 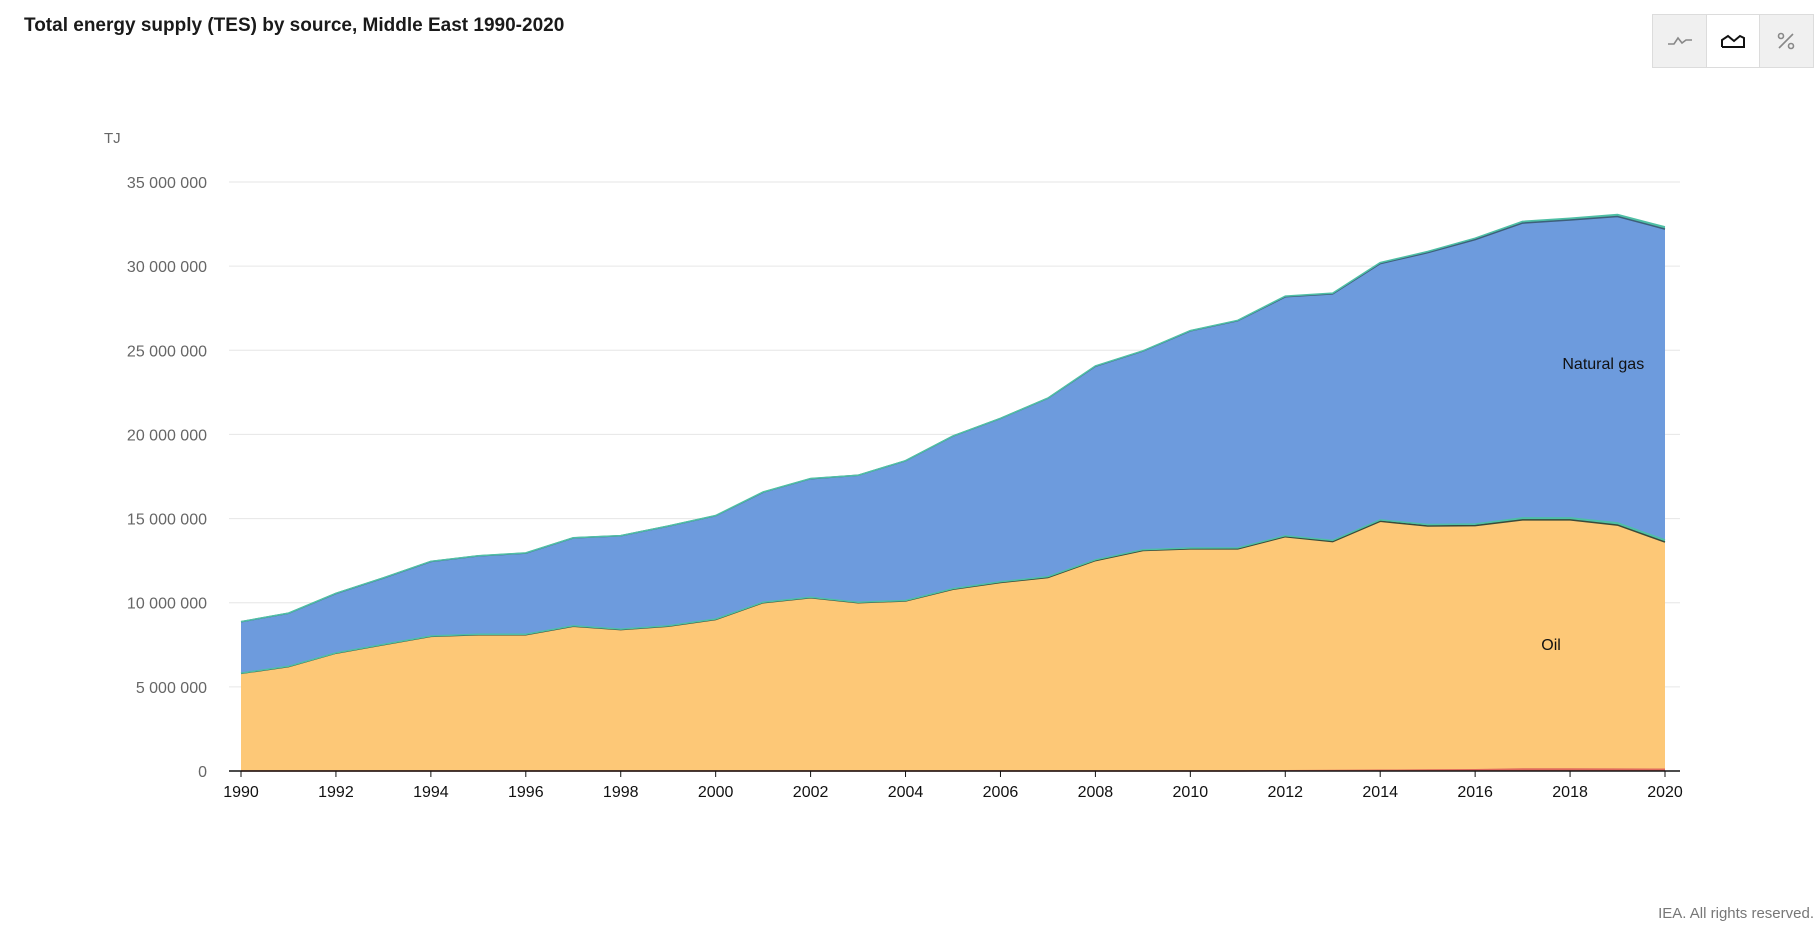 What do you see at coordinates (202, 772) in the screenshot?
I see `y-tick-label: 0` at bounding box center [202, 772].